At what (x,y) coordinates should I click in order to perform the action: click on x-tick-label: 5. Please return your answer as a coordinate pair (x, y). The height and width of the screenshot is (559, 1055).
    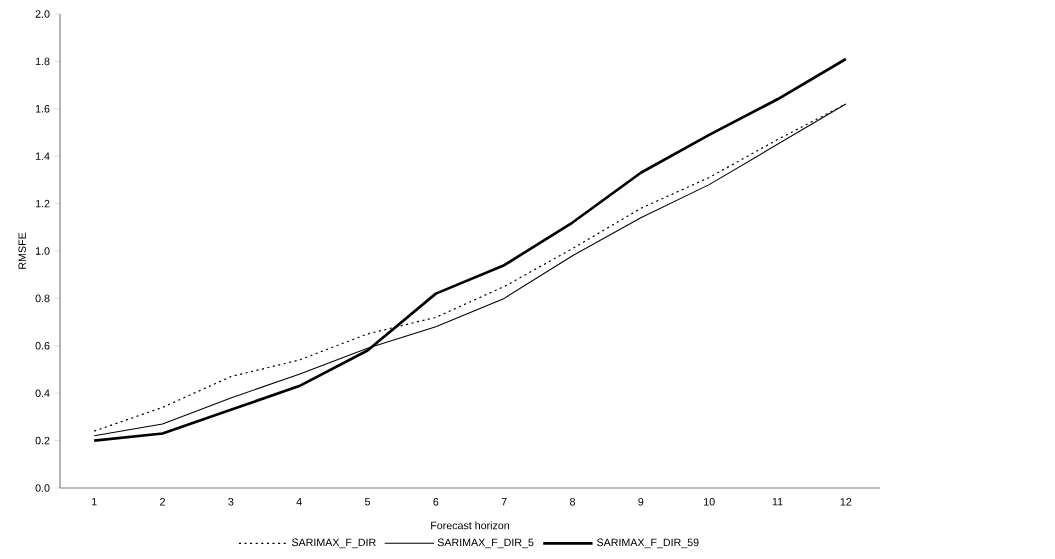
    Looking at the image, I should click on (367, 502).